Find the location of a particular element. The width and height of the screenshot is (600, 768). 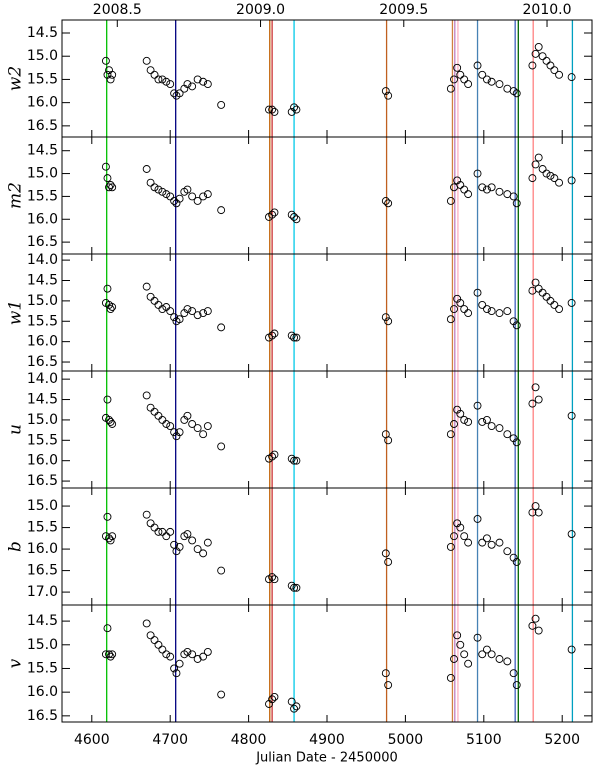

y-axis-label: w2 is located at coordinates (16, 78).